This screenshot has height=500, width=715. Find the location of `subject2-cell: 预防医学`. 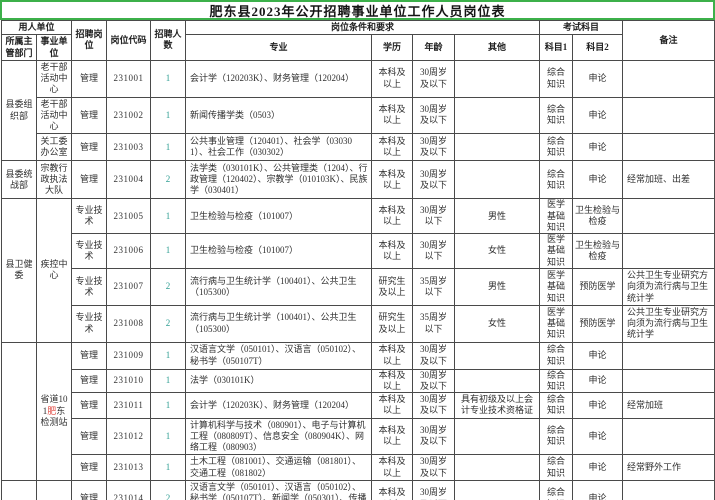

subject2-cell: 预防医学 is located at coordinates (598, 287).